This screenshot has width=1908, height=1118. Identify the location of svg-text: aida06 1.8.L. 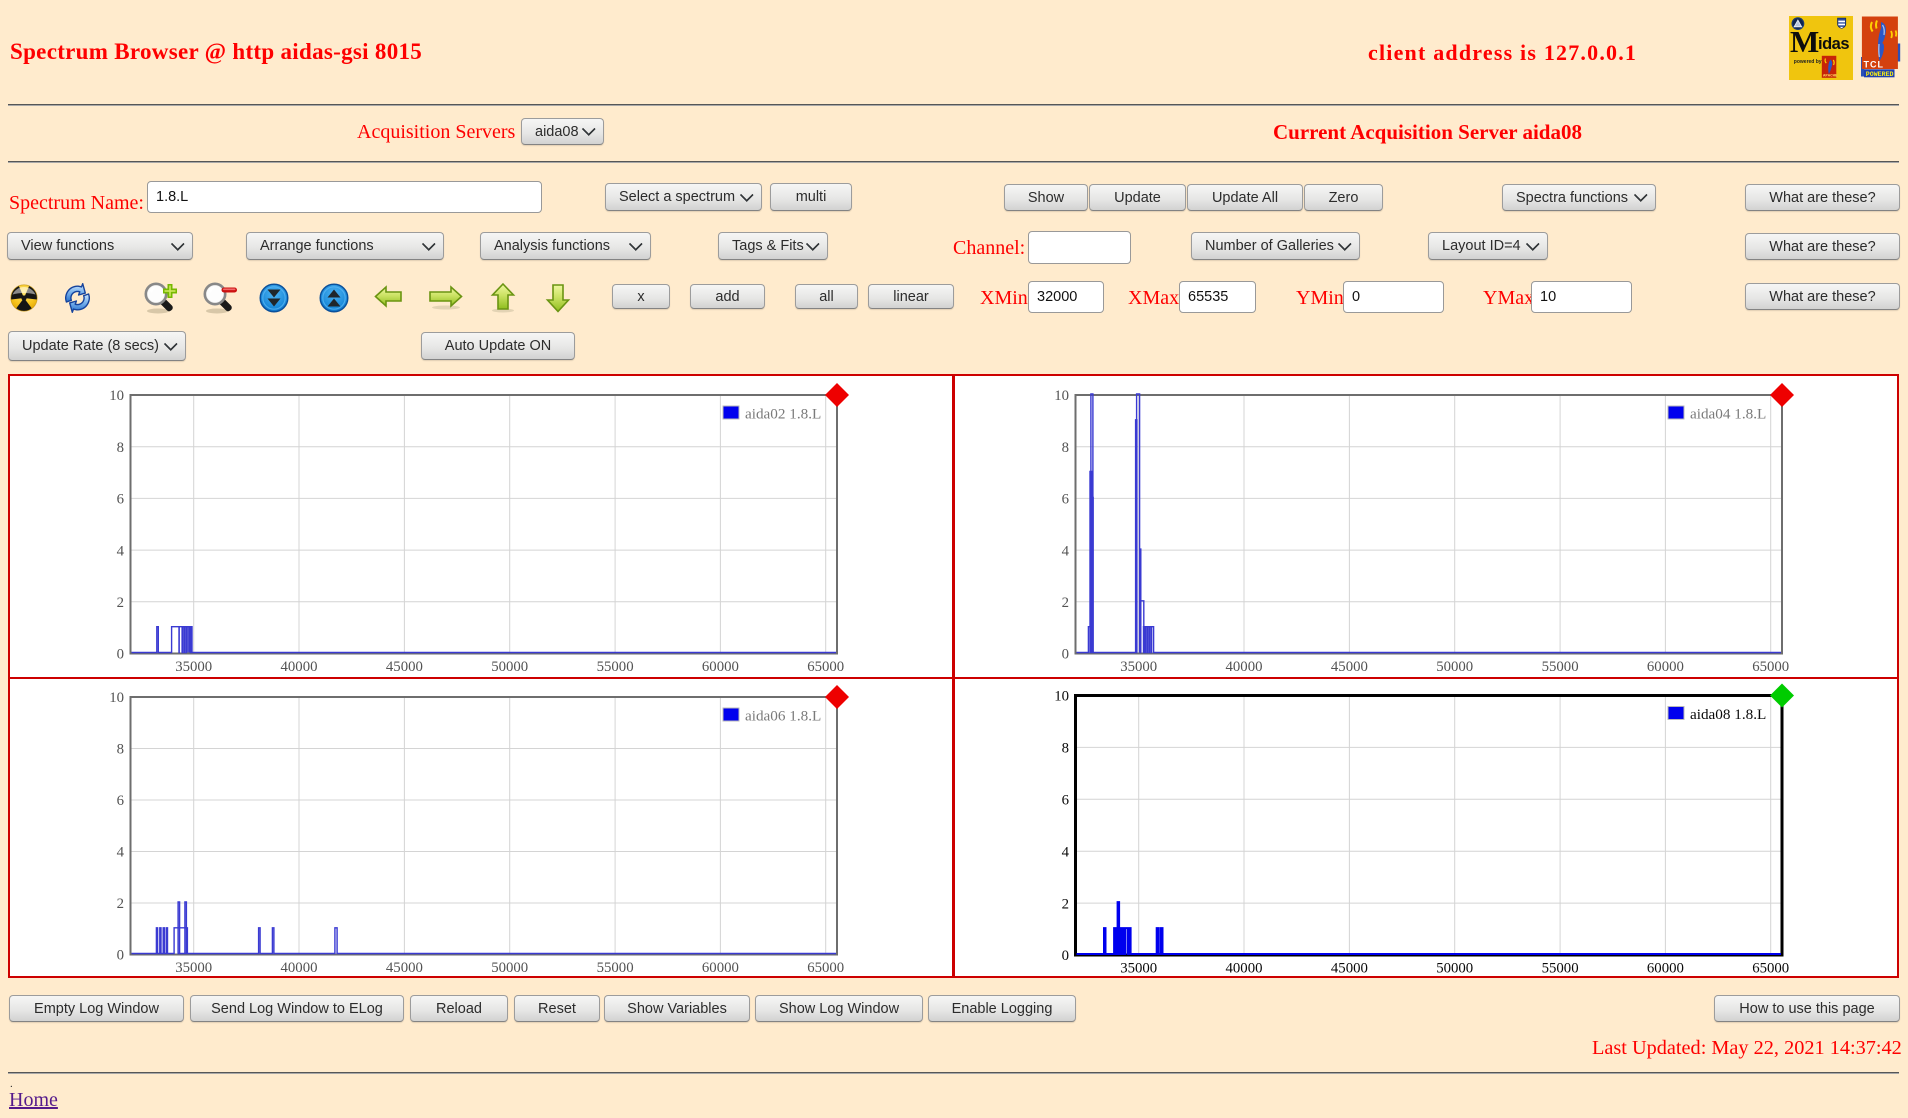
(783, 716).